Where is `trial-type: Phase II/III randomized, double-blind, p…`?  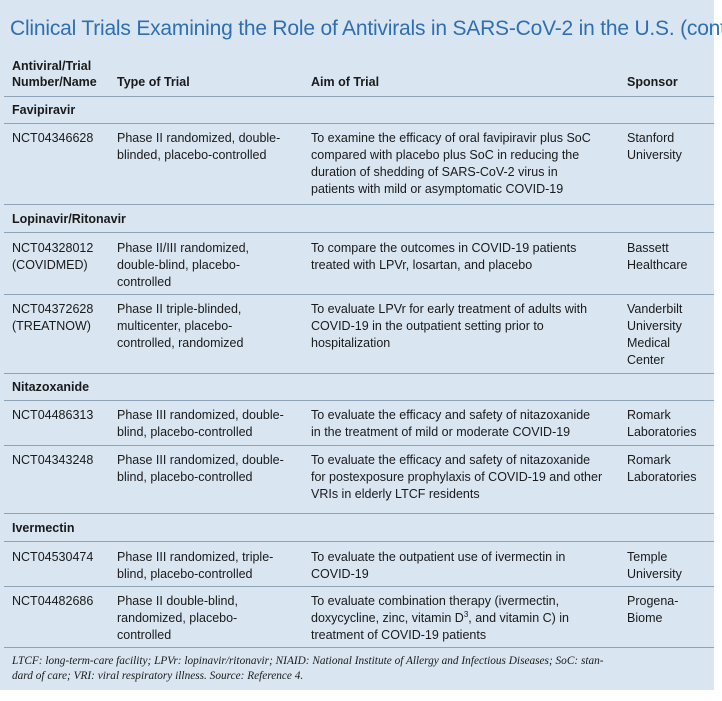
trial-type: Phase II/III randomized, double-blind, p… is located at coordinates (207, 265).